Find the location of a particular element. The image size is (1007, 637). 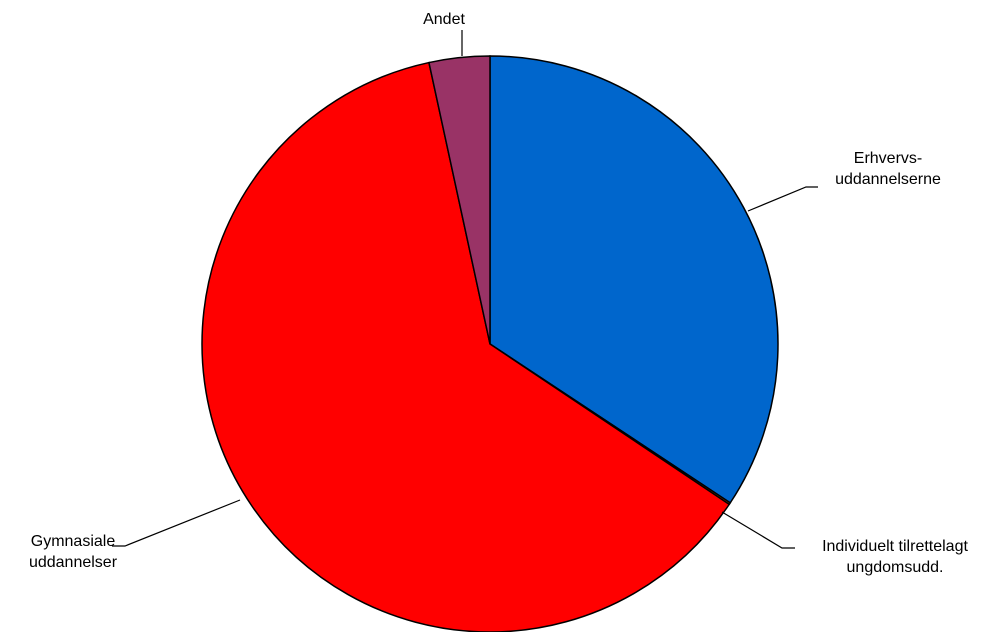

slice-label-0: Erhvervs-uddannelserne is located at coordinates (888, 169).